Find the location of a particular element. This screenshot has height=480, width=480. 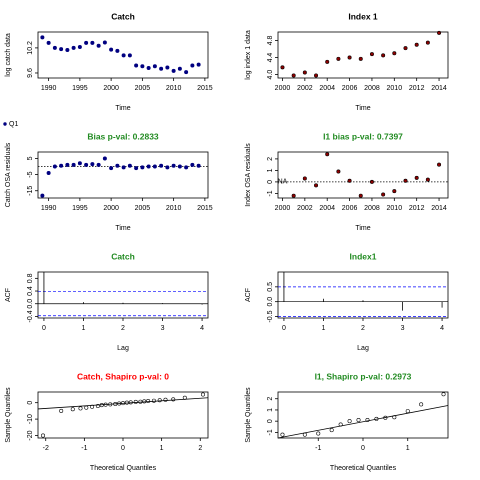

y-tick-label: -10 is located at coordinates (30, 419).